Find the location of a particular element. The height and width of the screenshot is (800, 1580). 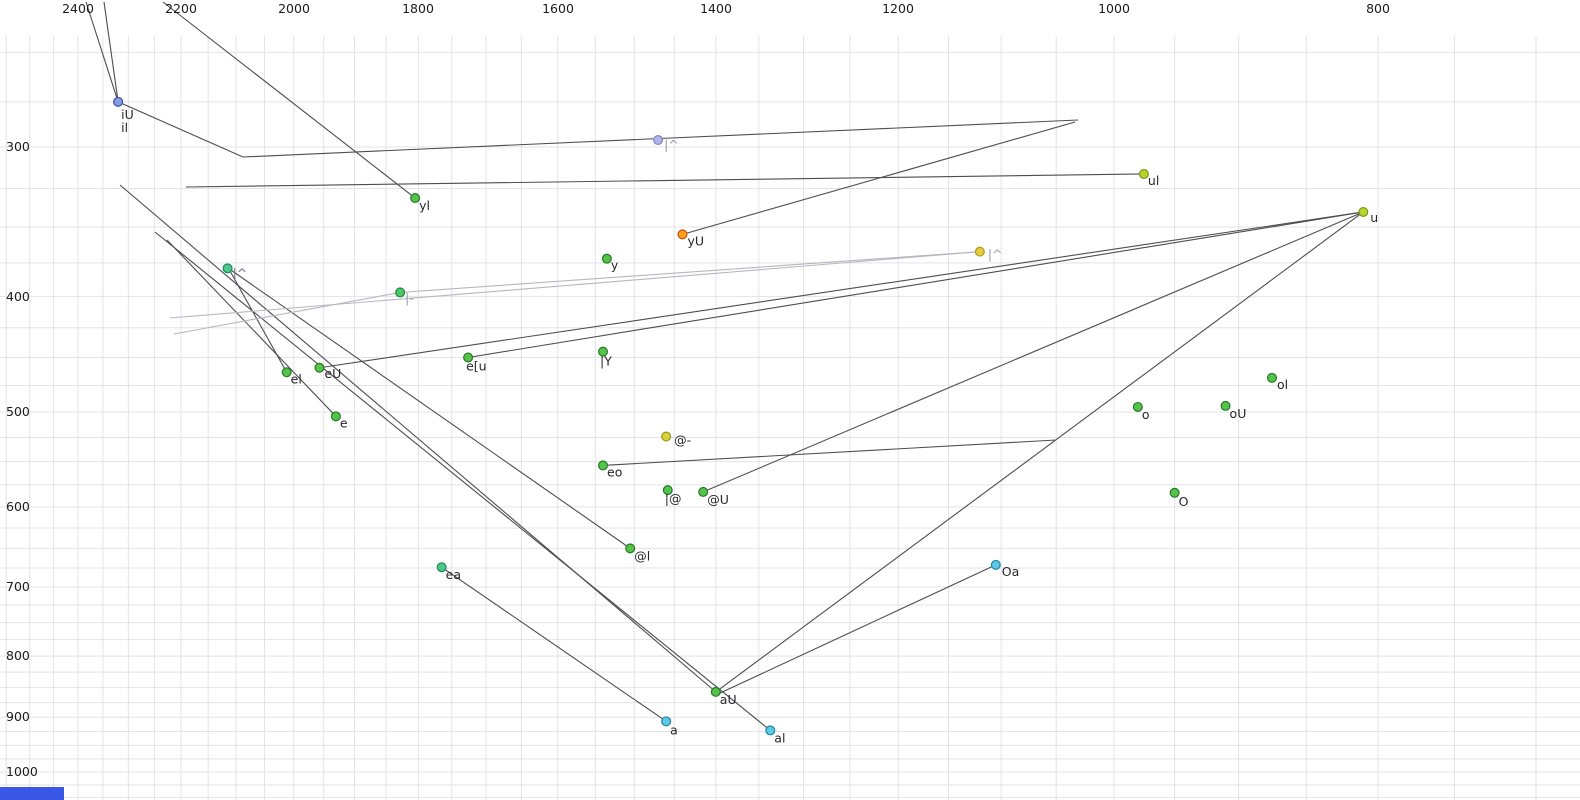

y-axis-tick: 800 is located at coordinates (18, 655).